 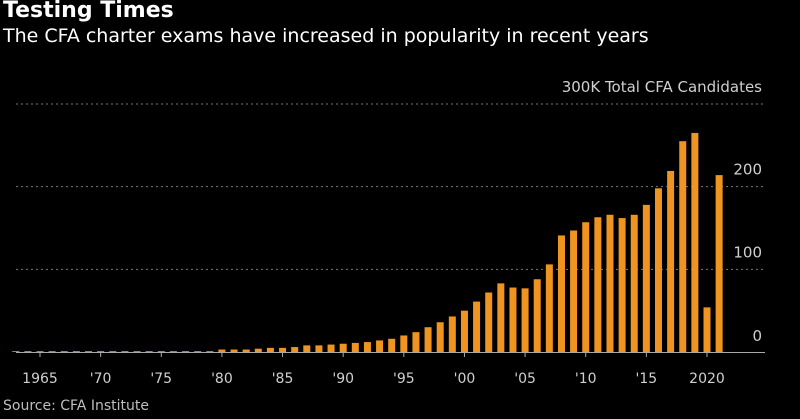 I want to click on bar-1973, so click(x=137, y=351).